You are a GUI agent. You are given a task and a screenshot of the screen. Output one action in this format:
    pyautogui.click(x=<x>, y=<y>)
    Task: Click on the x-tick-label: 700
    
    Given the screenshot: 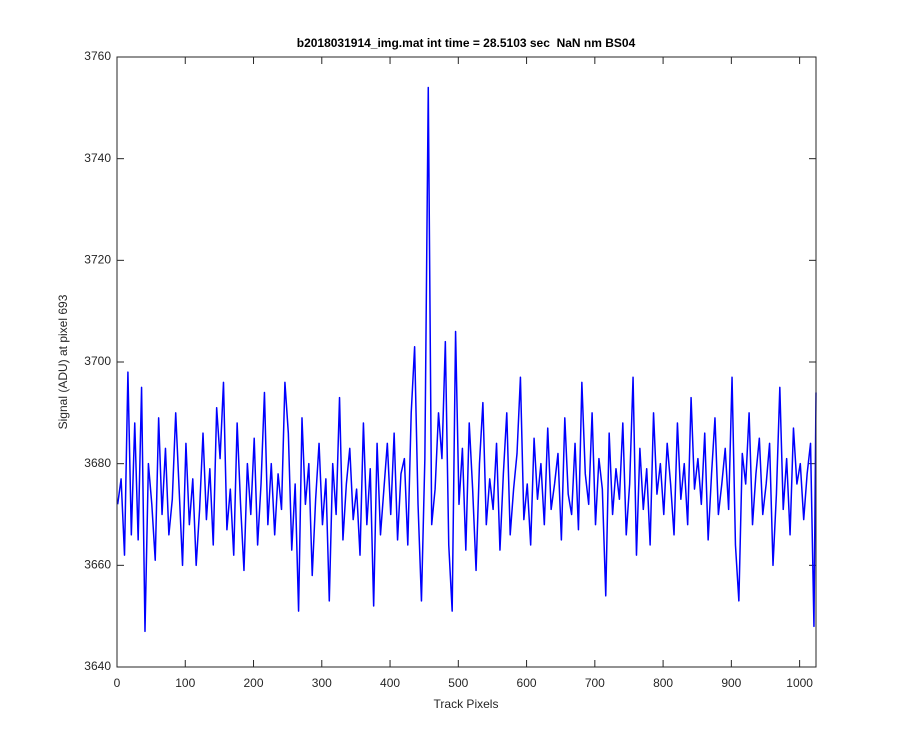 What is the action you would take?
    pyautogui.click(x=595, y=683)
    